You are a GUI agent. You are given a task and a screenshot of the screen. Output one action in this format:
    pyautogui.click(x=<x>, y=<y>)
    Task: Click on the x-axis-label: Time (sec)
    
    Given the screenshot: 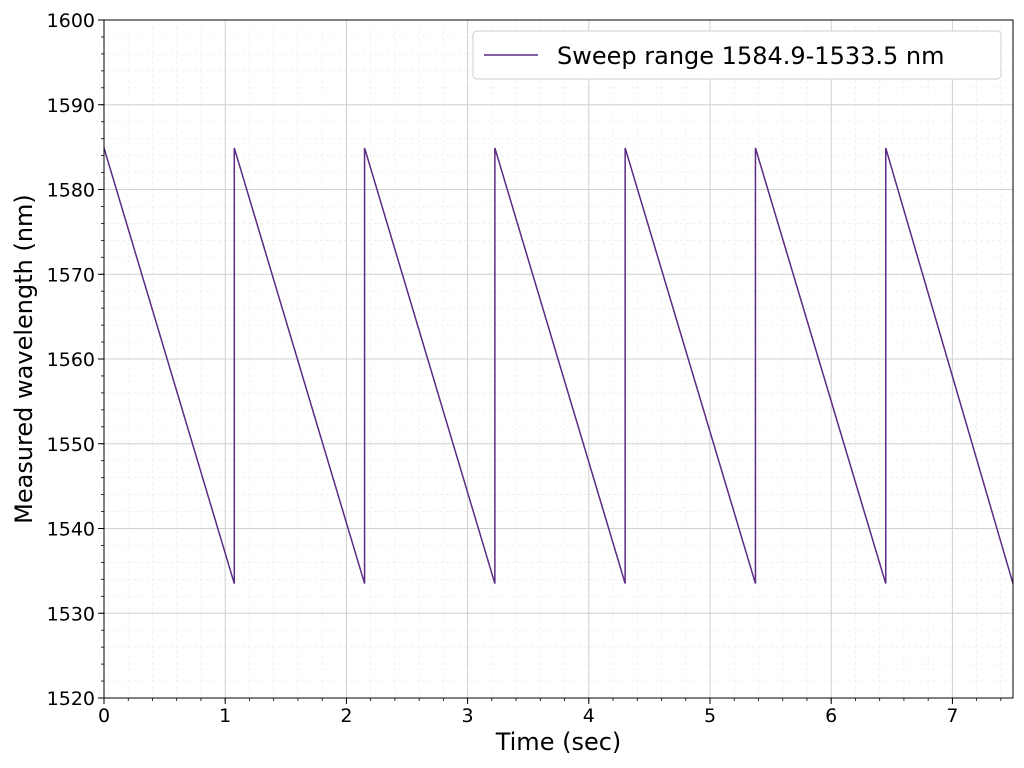 What is the action you would take?
    pyautogui.click(x=558, y=742)
    